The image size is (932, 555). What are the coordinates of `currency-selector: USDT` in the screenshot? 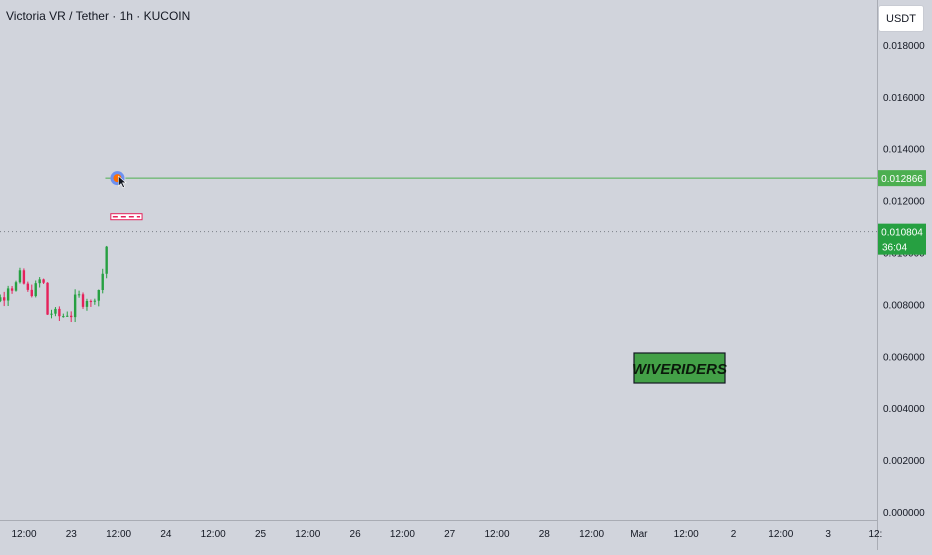 It's located at (901, 18).